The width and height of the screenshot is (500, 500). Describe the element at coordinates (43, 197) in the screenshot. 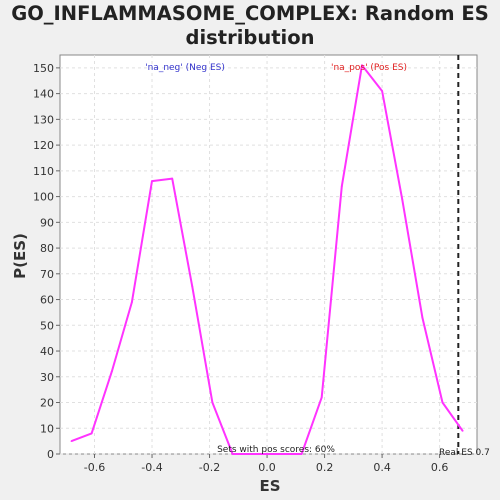

I see `y-tick-label: 100` at that location.